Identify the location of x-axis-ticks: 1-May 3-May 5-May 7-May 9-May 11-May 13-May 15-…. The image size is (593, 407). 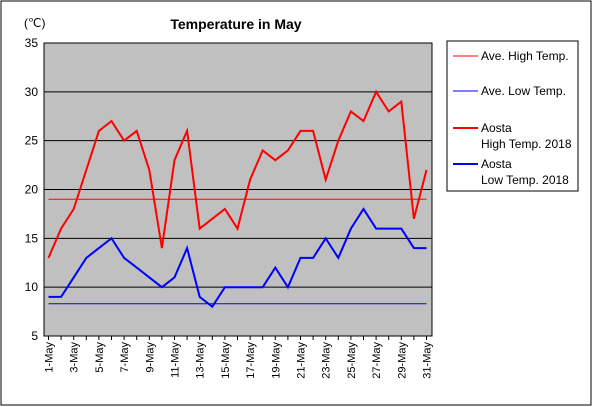
(239, 357).